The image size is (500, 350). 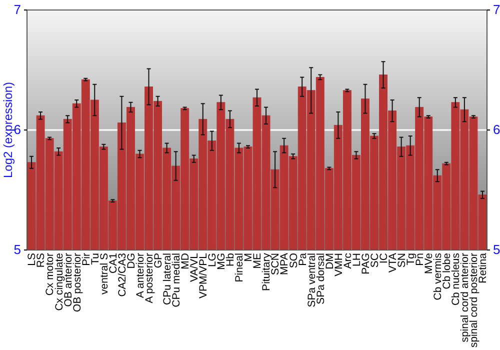 I want to click on x-tick-label: RS, so click(x=41, y=260).